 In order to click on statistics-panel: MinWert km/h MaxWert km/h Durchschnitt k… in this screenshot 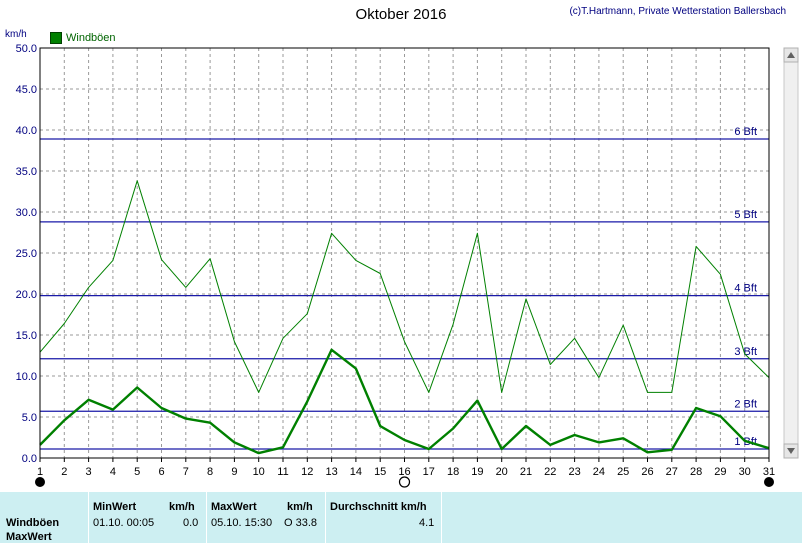, I will do `click(401, 517)`.